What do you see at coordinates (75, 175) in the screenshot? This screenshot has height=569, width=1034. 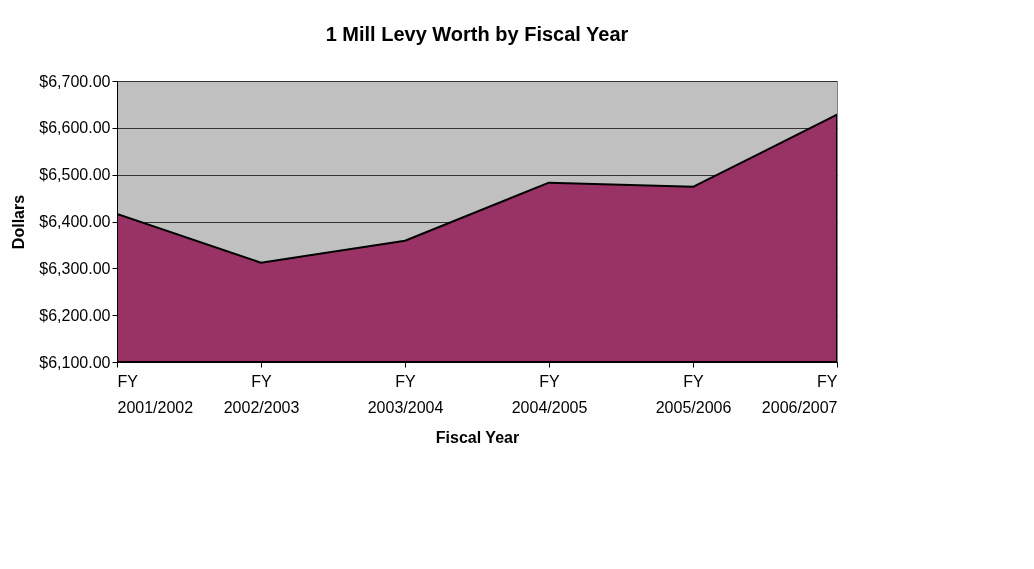 I see `y-tick-label: $6,500.00` at bounding box center [75, 175].